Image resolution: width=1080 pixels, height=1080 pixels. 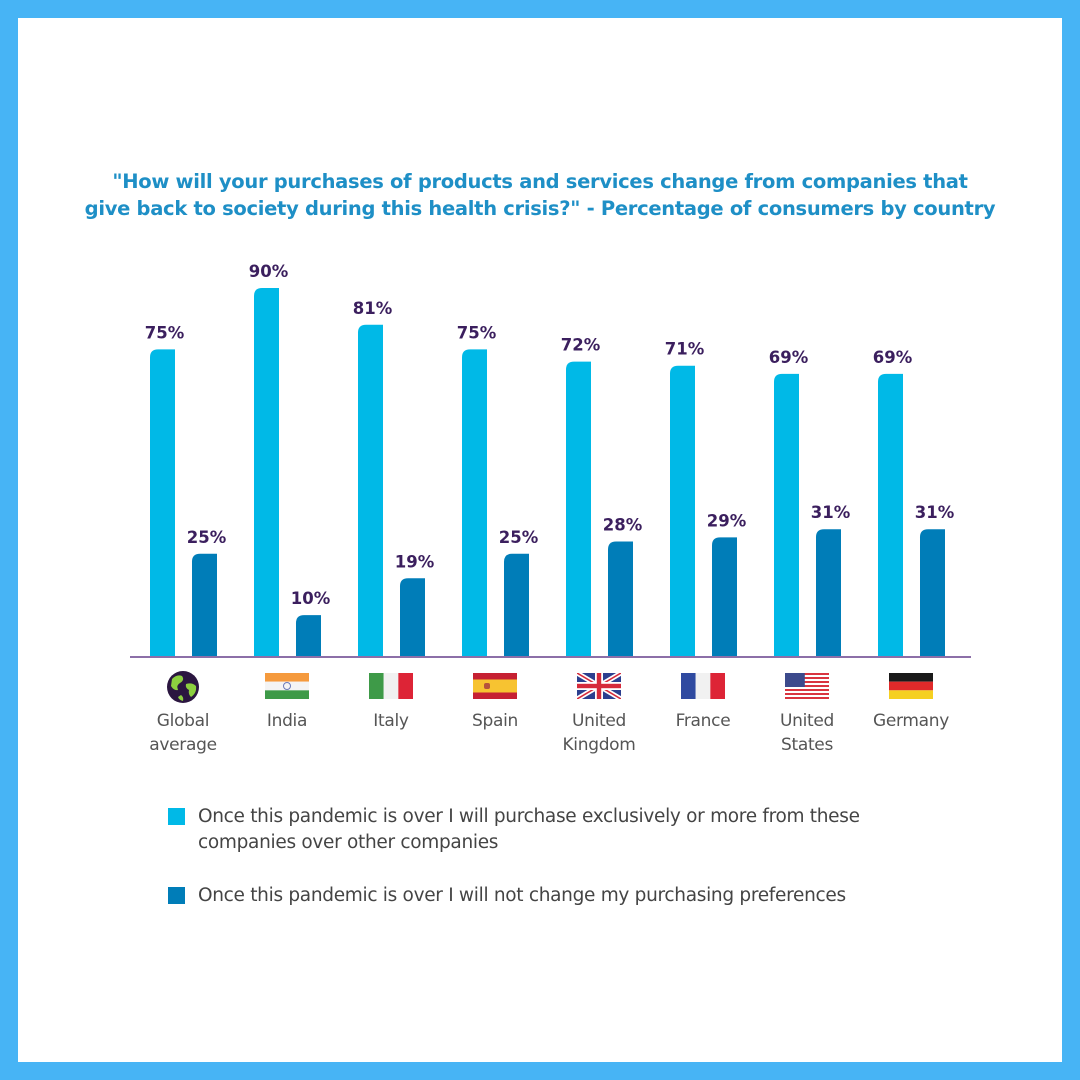 I want to click on category-label-line: India, so click(x=287, y=721).